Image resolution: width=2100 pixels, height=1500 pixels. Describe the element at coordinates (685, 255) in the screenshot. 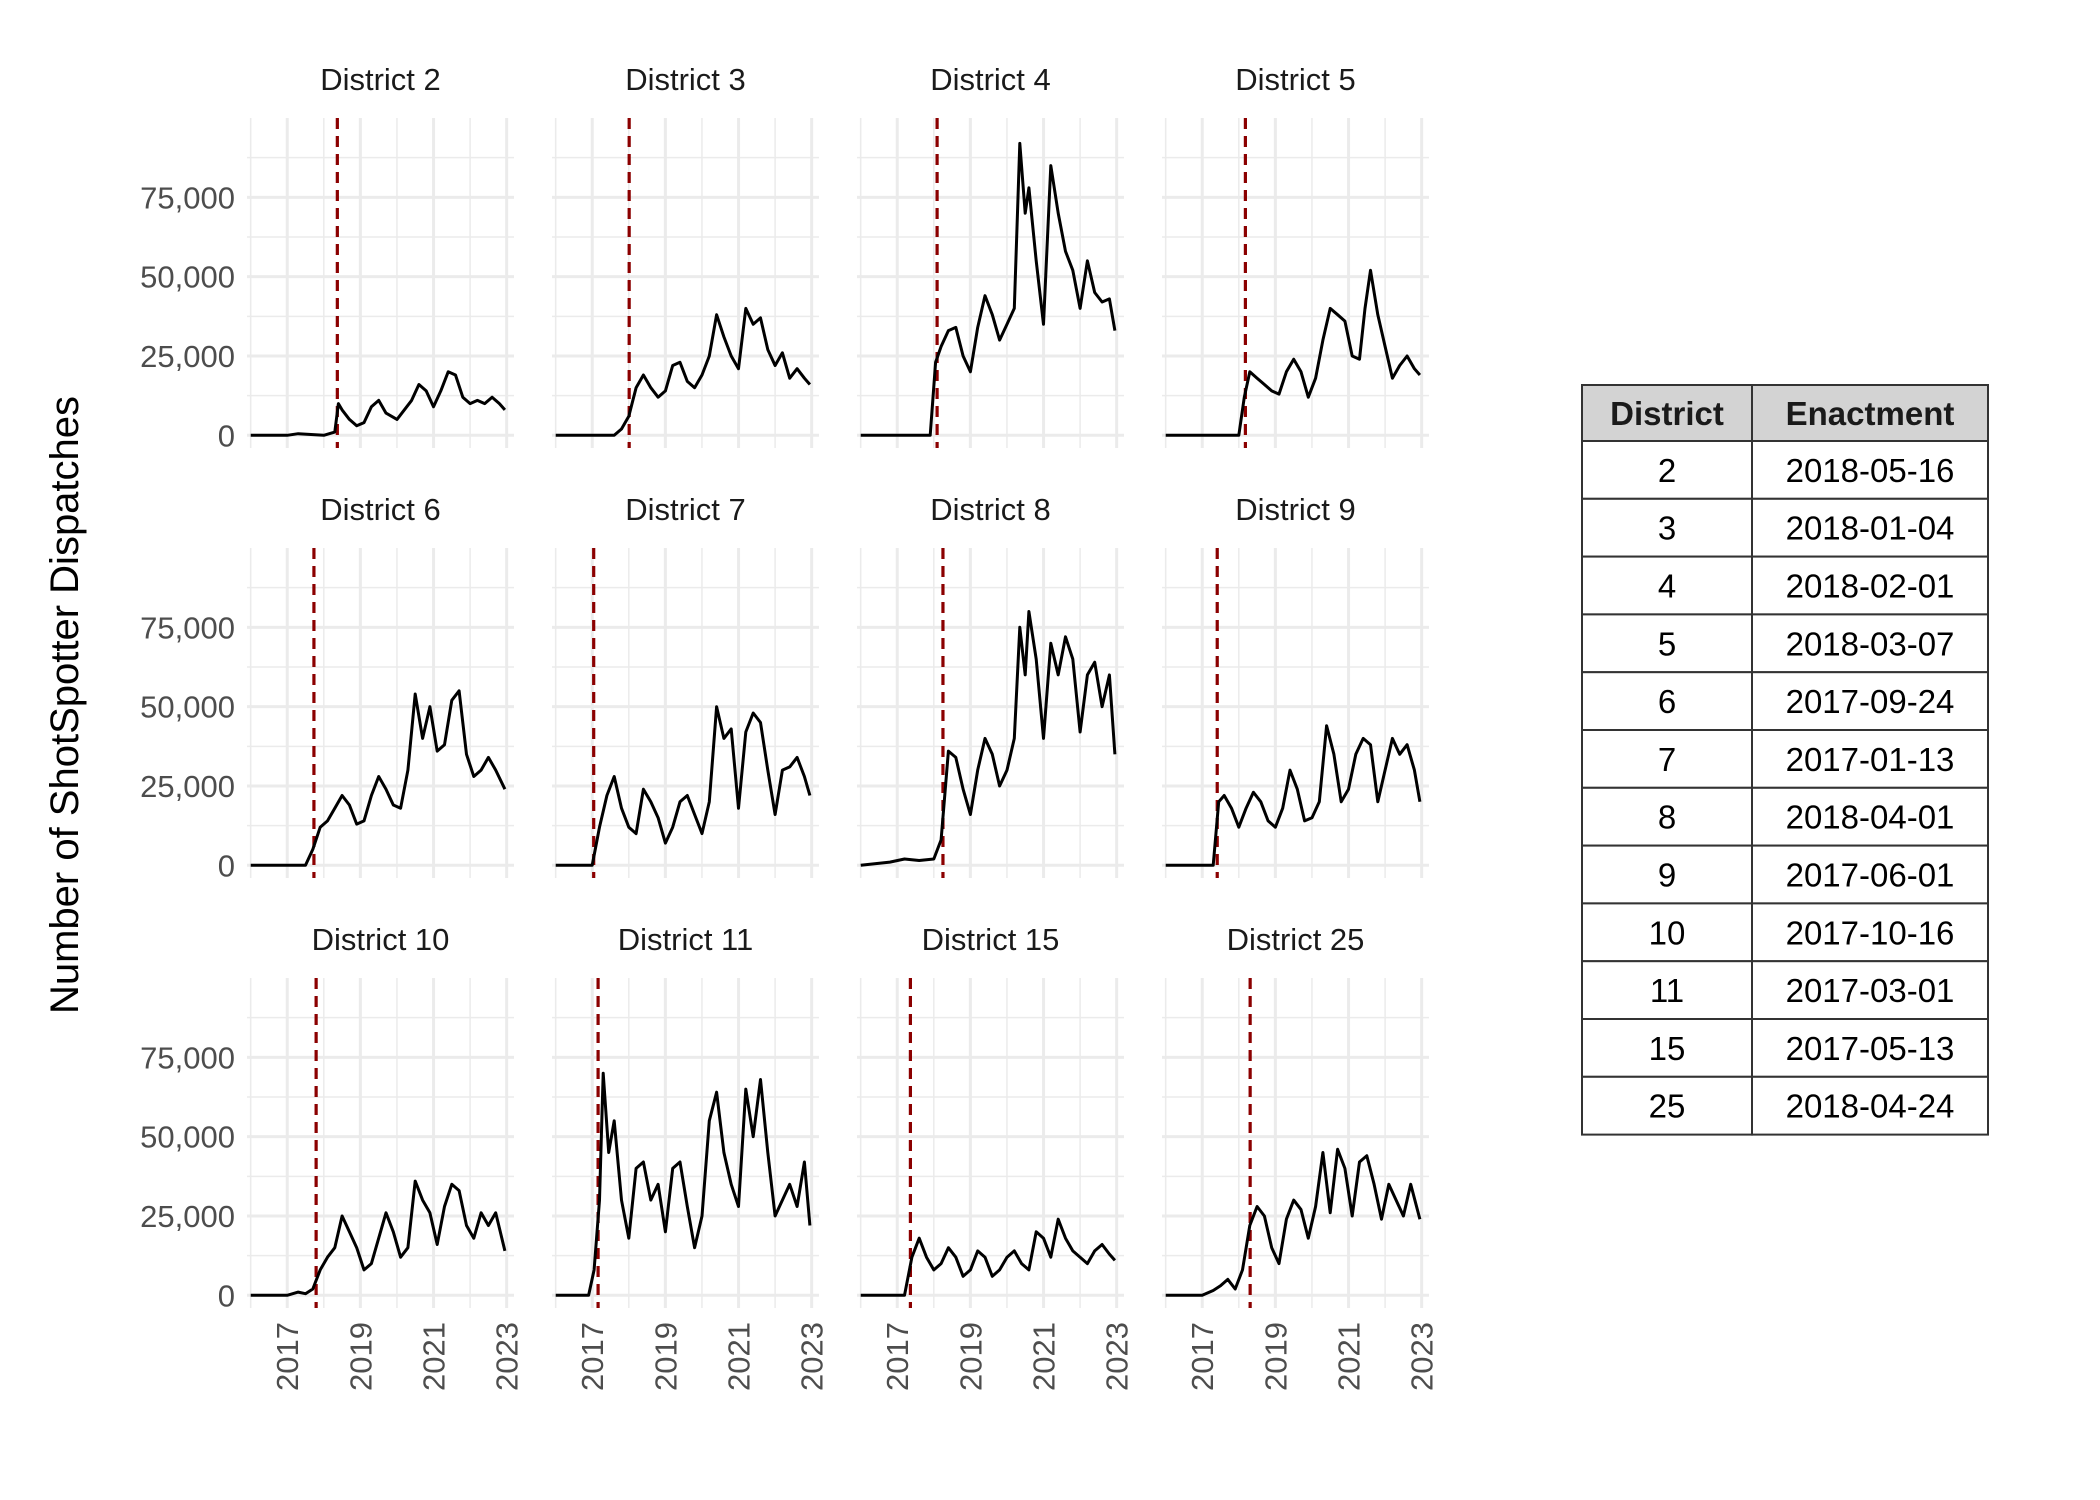

I see `facet-district-3: District 3` at that location.